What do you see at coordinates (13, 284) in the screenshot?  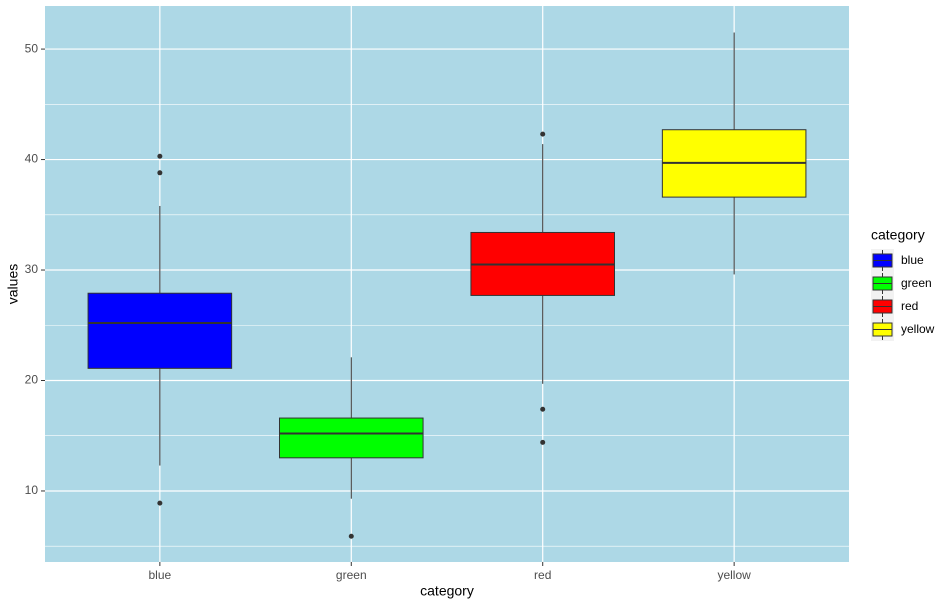 I see `y-axis-title: values` at bounding box center [13, 284].